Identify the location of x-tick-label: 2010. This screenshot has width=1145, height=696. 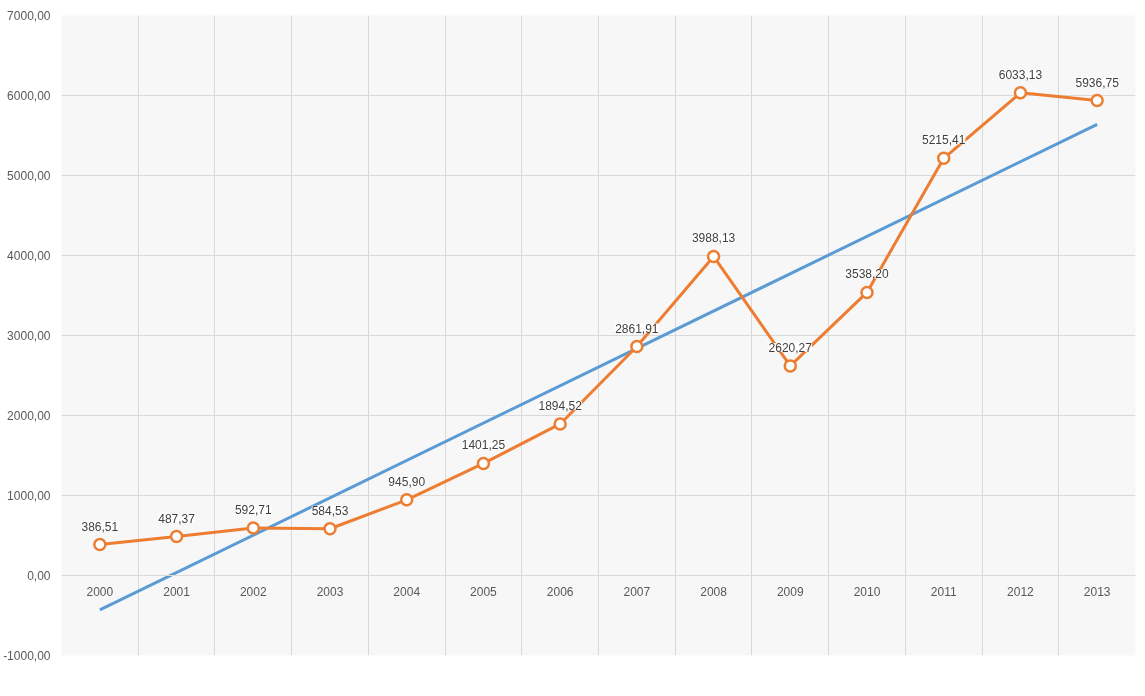
(867, 591).